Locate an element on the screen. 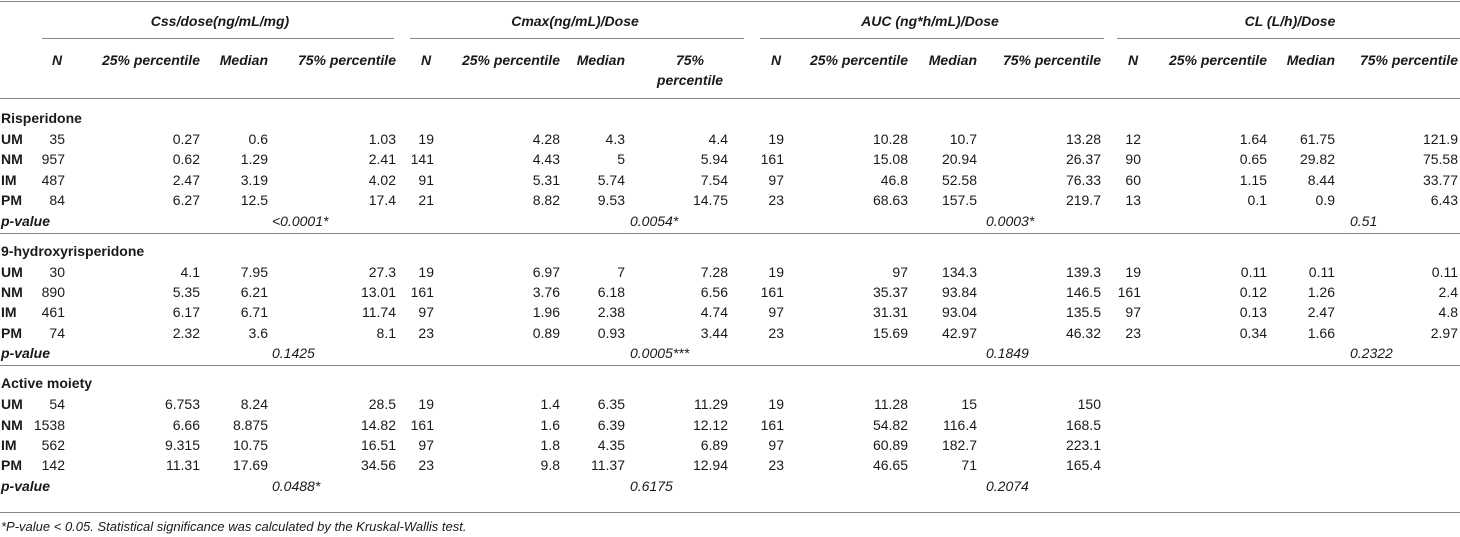 The height and width of the screenshot is (537, 1460). cell-median: 6.21 is located at coordinates (254, 292).